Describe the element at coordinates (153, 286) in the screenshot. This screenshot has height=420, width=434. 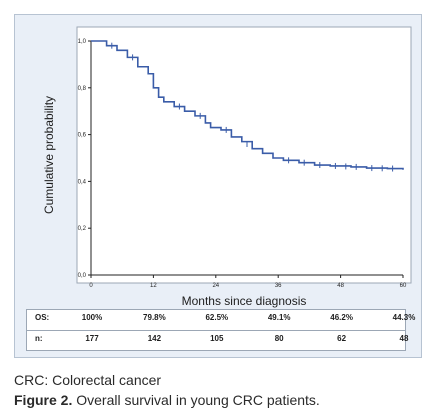
I see `x-tick-label: 12` at that location.